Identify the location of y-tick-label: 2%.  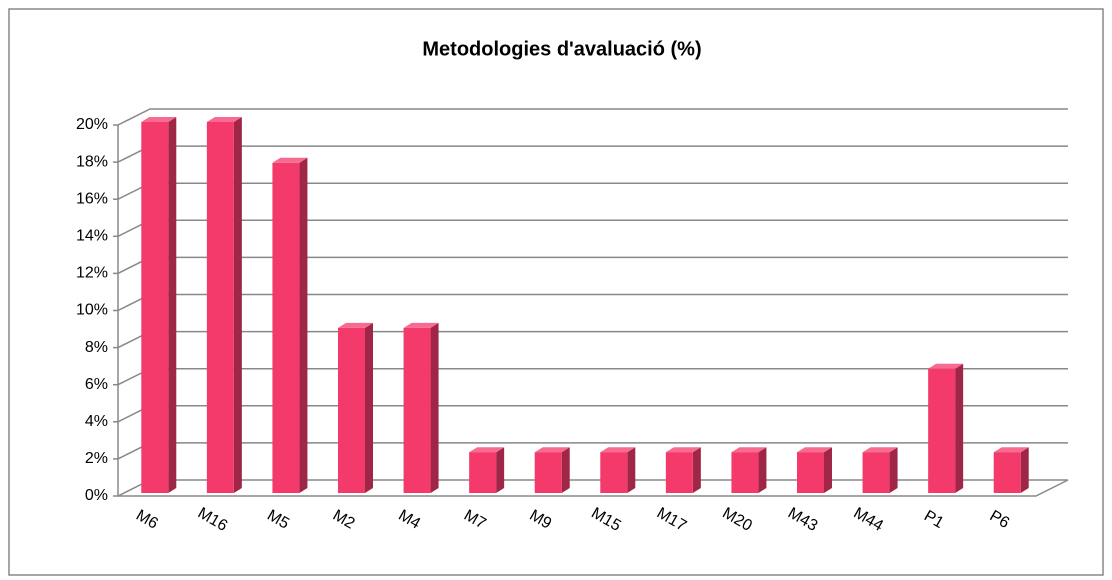
(96, 458).